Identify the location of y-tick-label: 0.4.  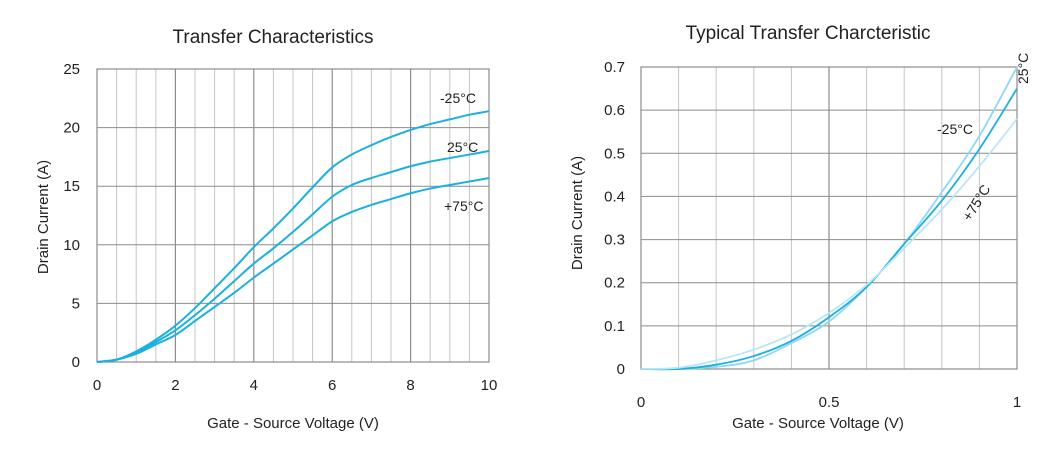
(614, 196).